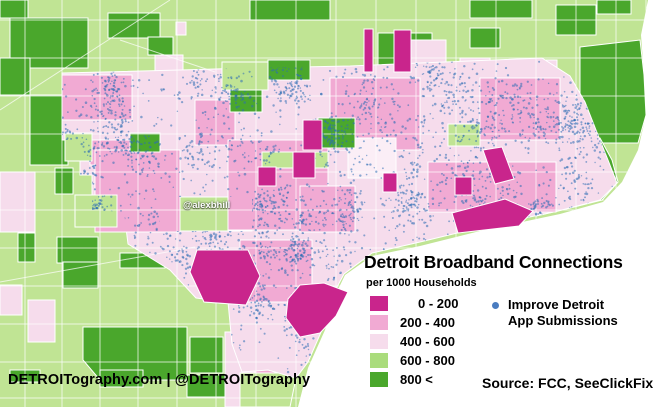  Describe the element at coordinates (493, 262) in the screenshot. I see `map-title: Detroit Broadband Connections` at that location.